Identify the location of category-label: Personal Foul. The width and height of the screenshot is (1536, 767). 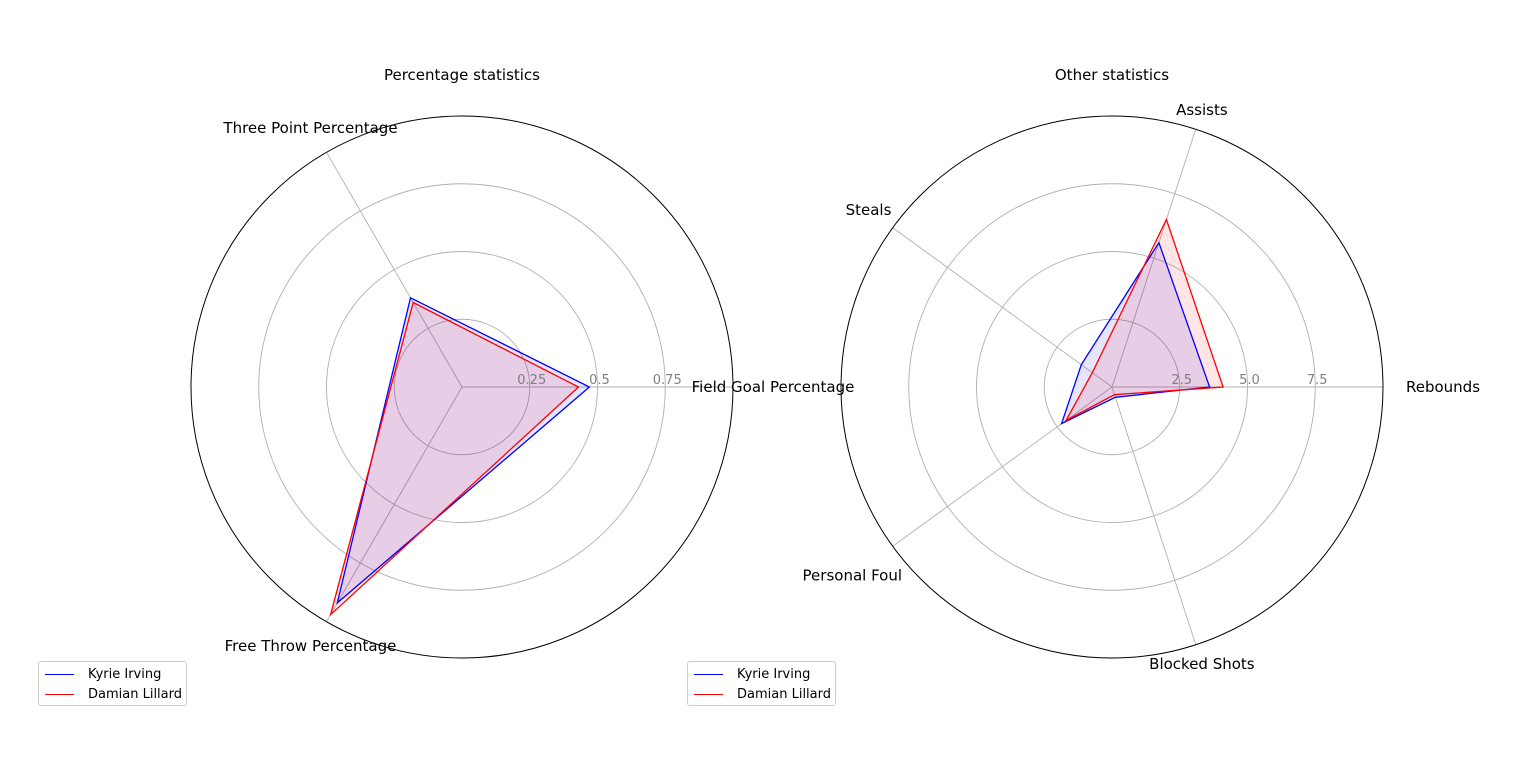
(852, 576).